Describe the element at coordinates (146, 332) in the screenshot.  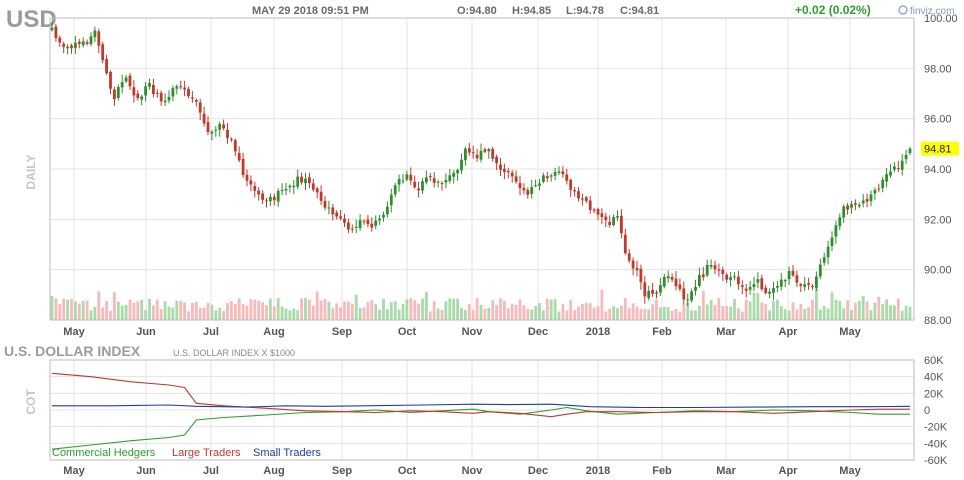
I see `price-x-tick-label: Jun` at that location.